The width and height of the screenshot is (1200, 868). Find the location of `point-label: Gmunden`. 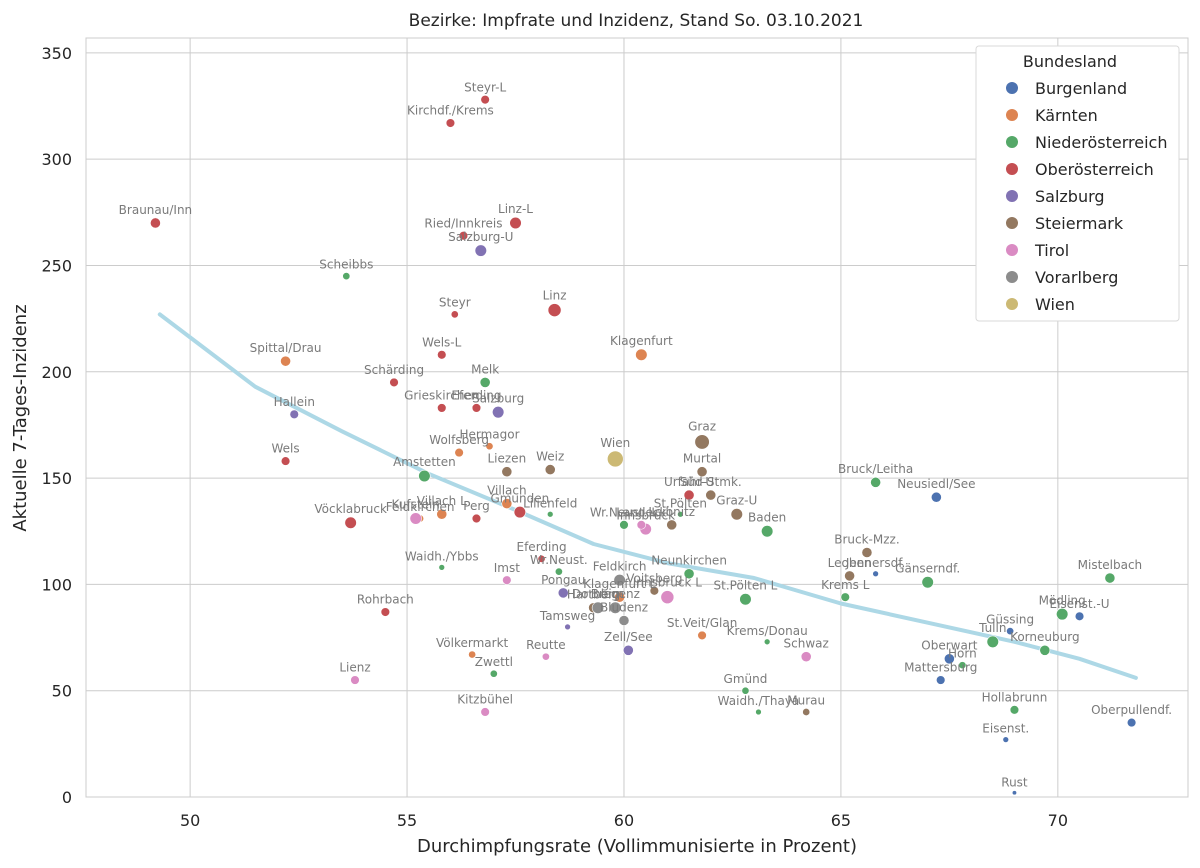

point-label: Gmunden is located at coordinates (519, 498).